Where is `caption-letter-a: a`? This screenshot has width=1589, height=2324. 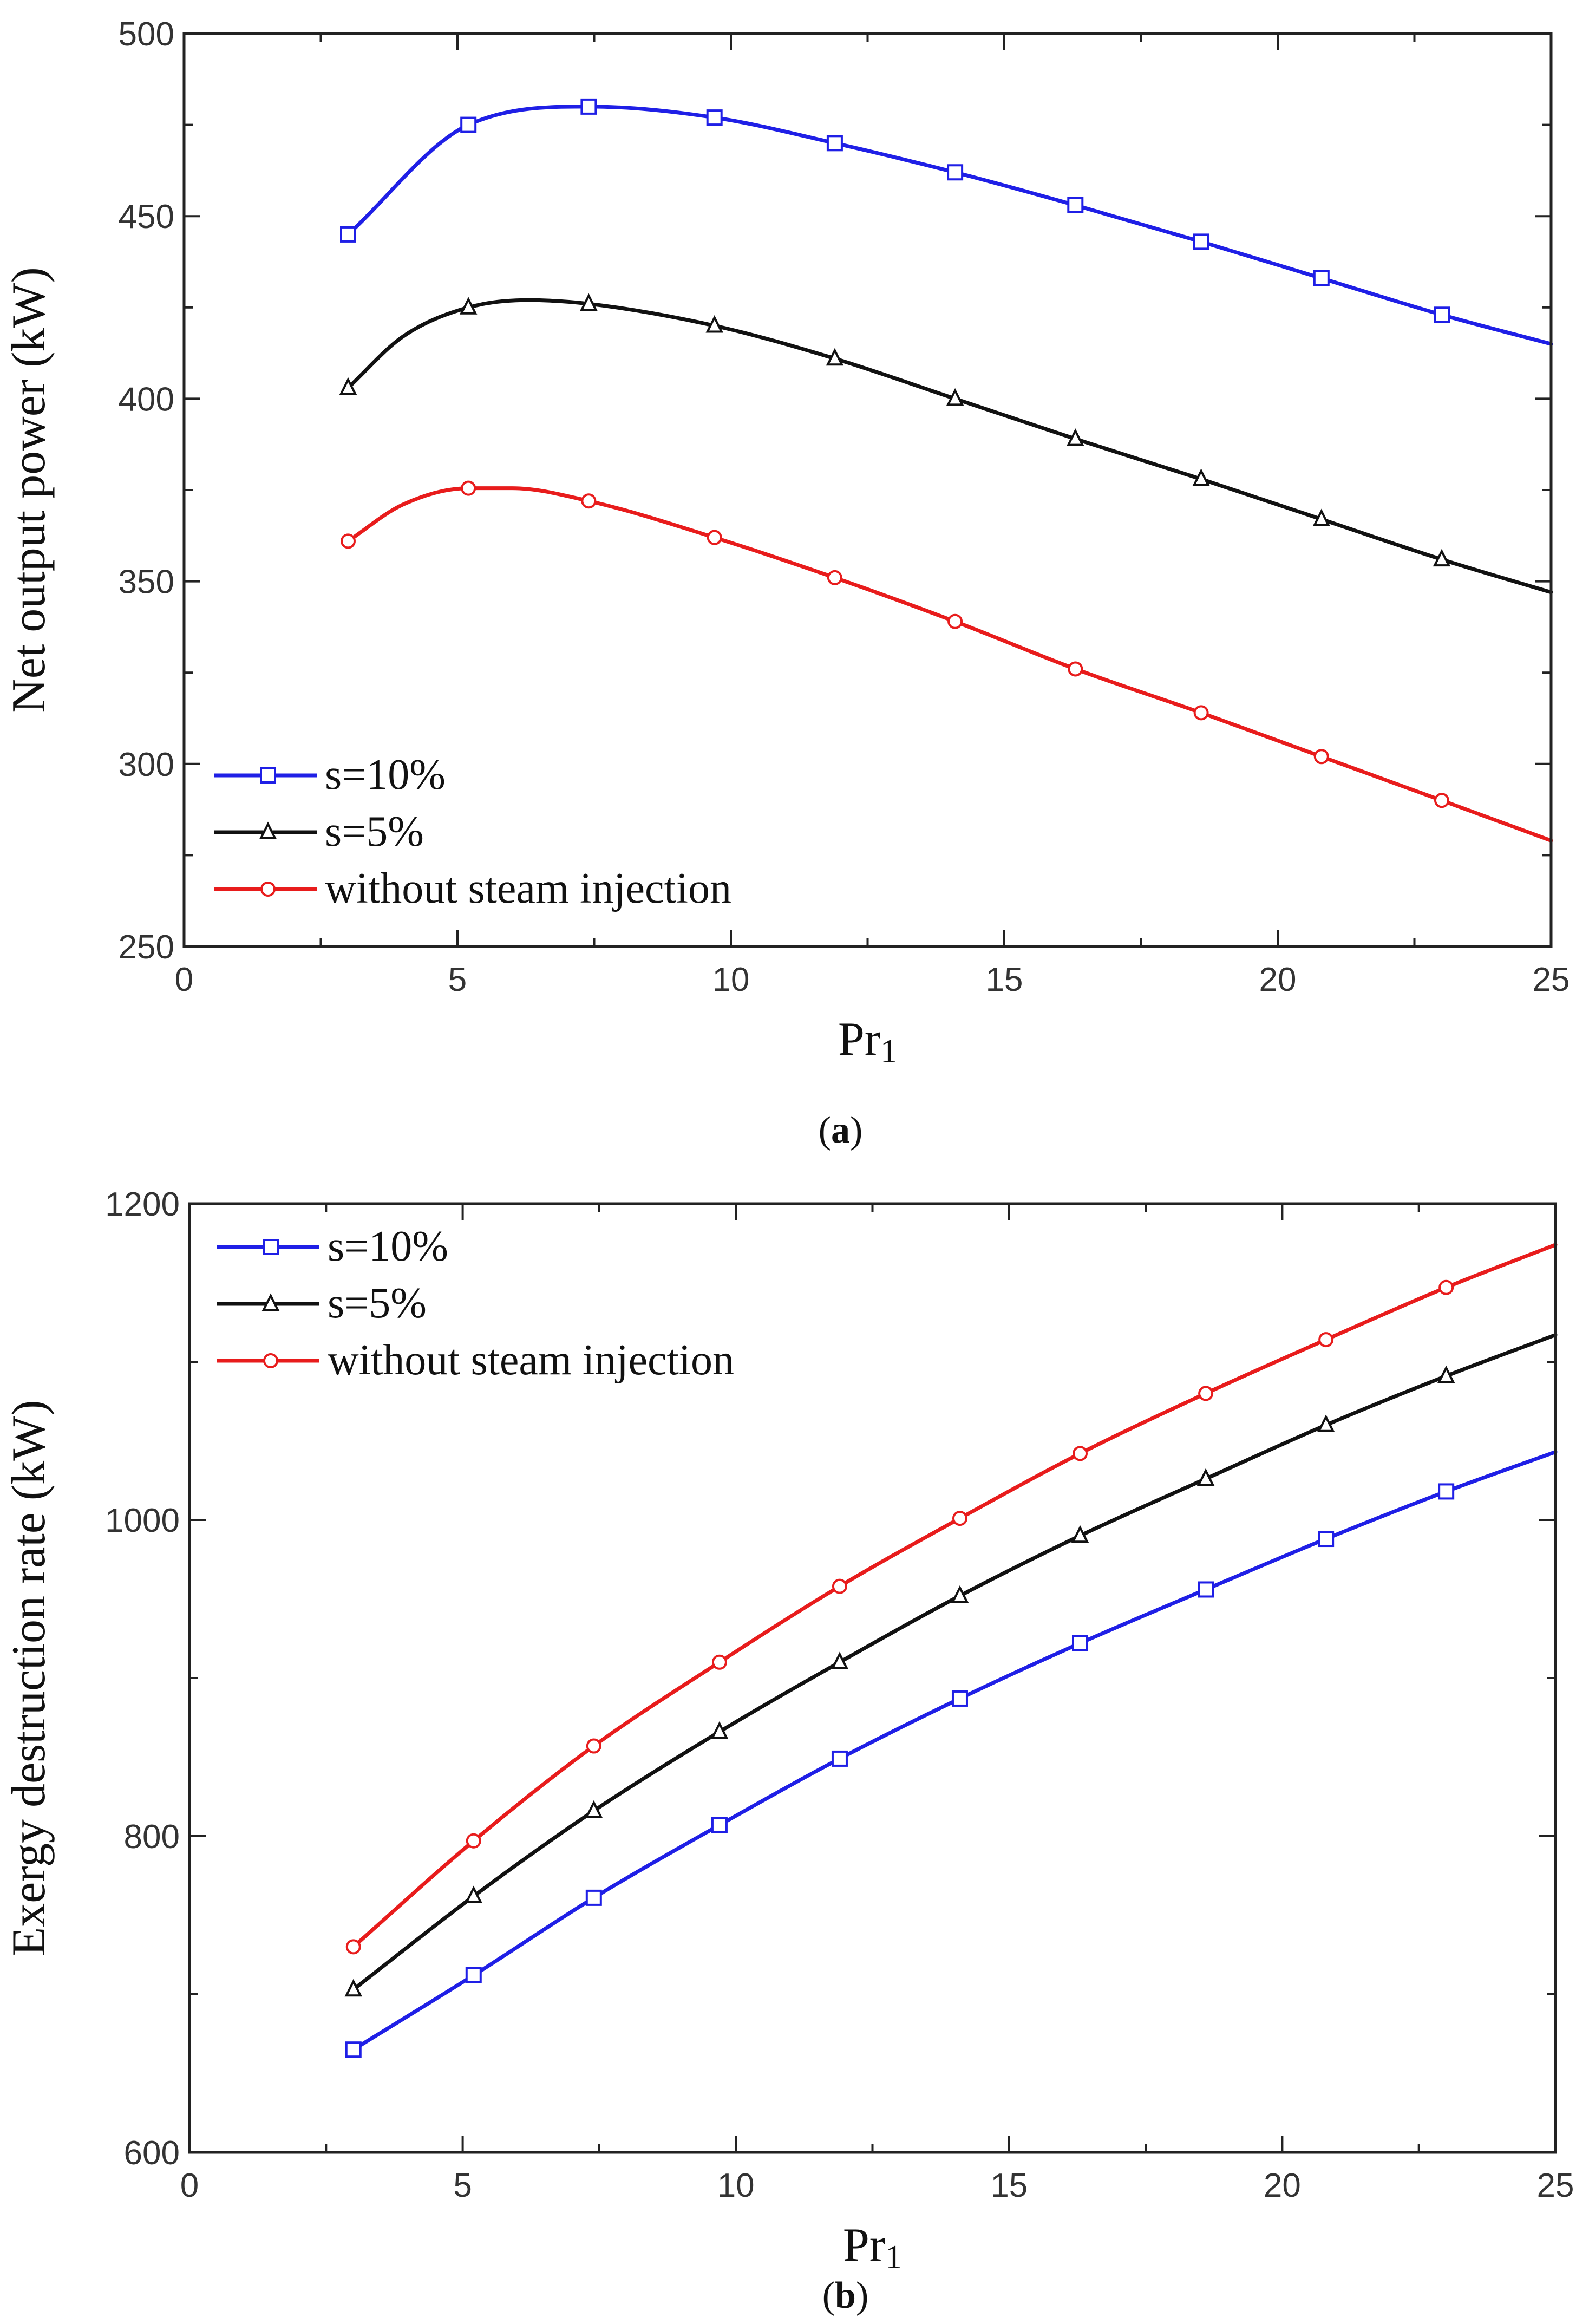 caption-letter-a: a is located at coordinates (840, 1130).